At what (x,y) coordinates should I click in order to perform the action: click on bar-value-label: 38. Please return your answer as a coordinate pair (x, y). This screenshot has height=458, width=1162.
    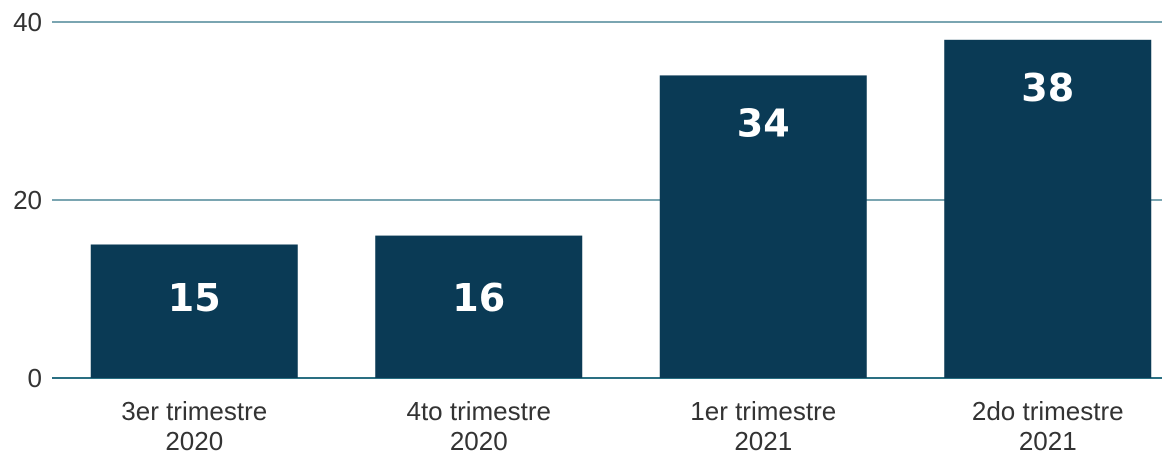
    Looking at the image, I should click on (1047, 88).